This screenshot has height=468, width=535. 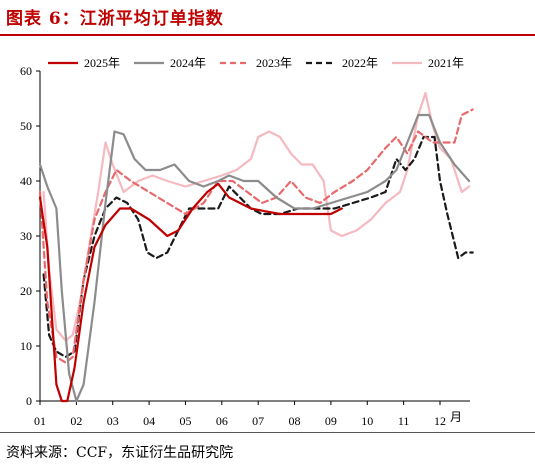 I want to click on y-tick-label: 30, so click(x=26, y=236).